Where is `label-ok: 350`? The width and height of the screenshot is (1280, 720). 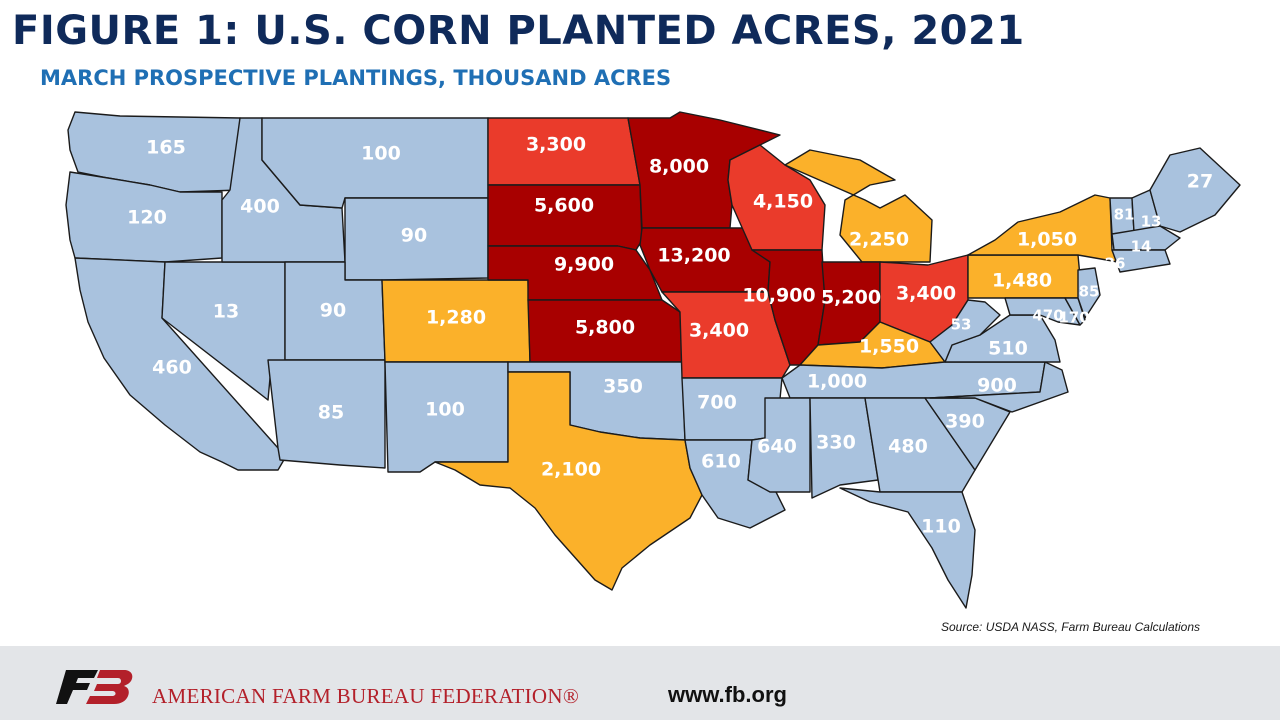
label-ok: 350 is located at coordinates (623, 387).